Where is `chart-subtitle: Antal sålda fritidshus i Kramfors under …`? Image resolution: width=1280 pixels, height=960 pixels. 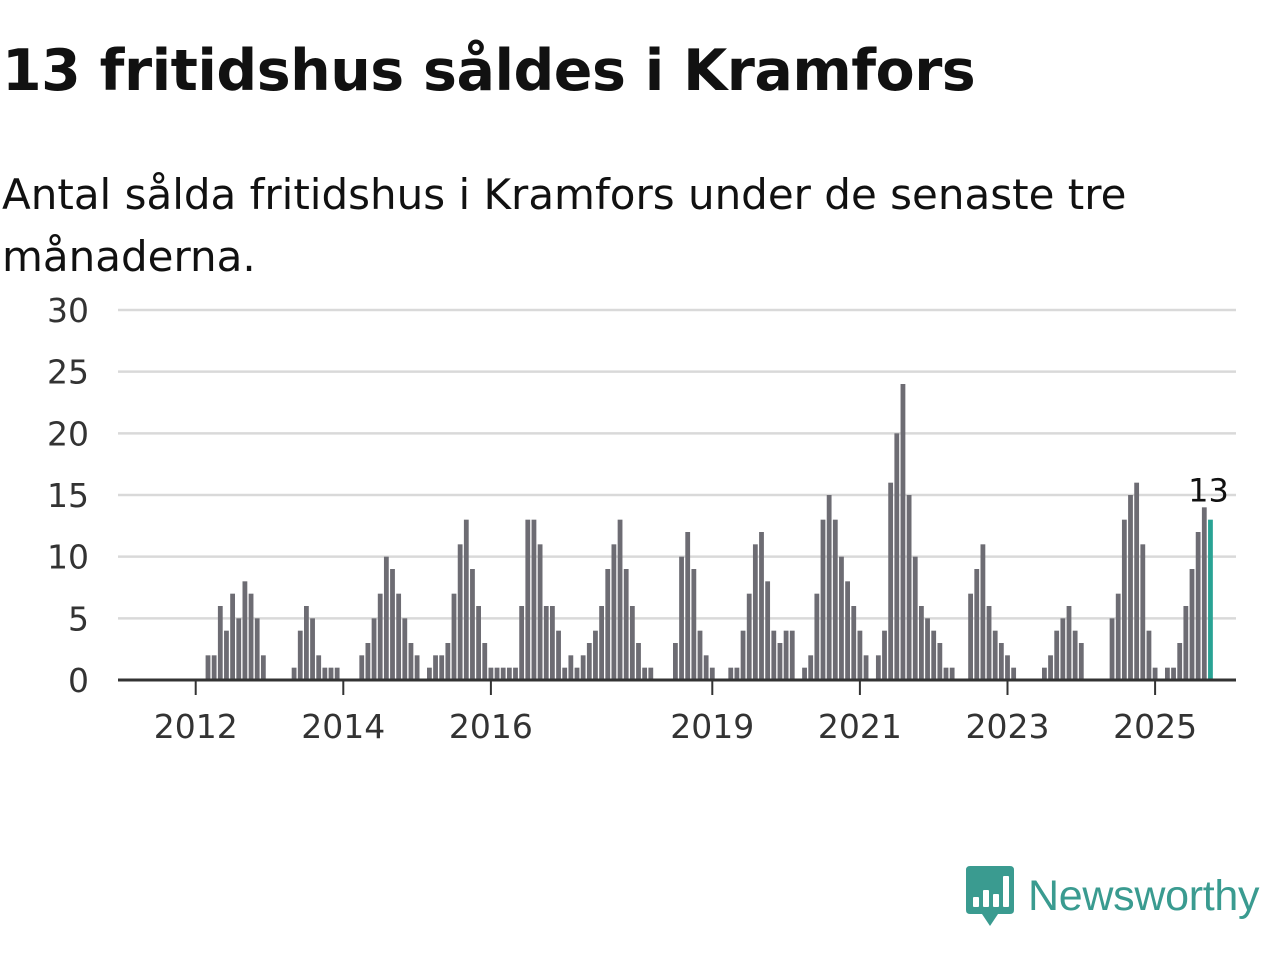
chart-subtitle: Antal sålda fritidshus i Kramfors under … is located at coordinates (564, 225).